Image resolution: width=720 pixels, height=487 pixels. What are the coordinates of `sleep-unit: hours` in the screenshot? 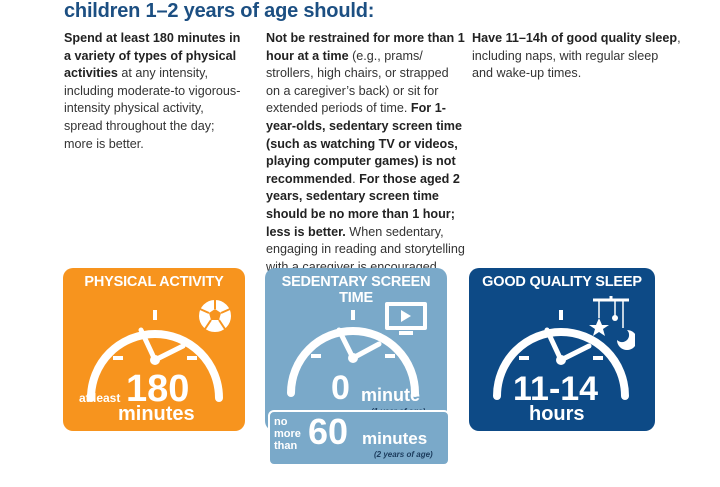 It's located at (557, 414).